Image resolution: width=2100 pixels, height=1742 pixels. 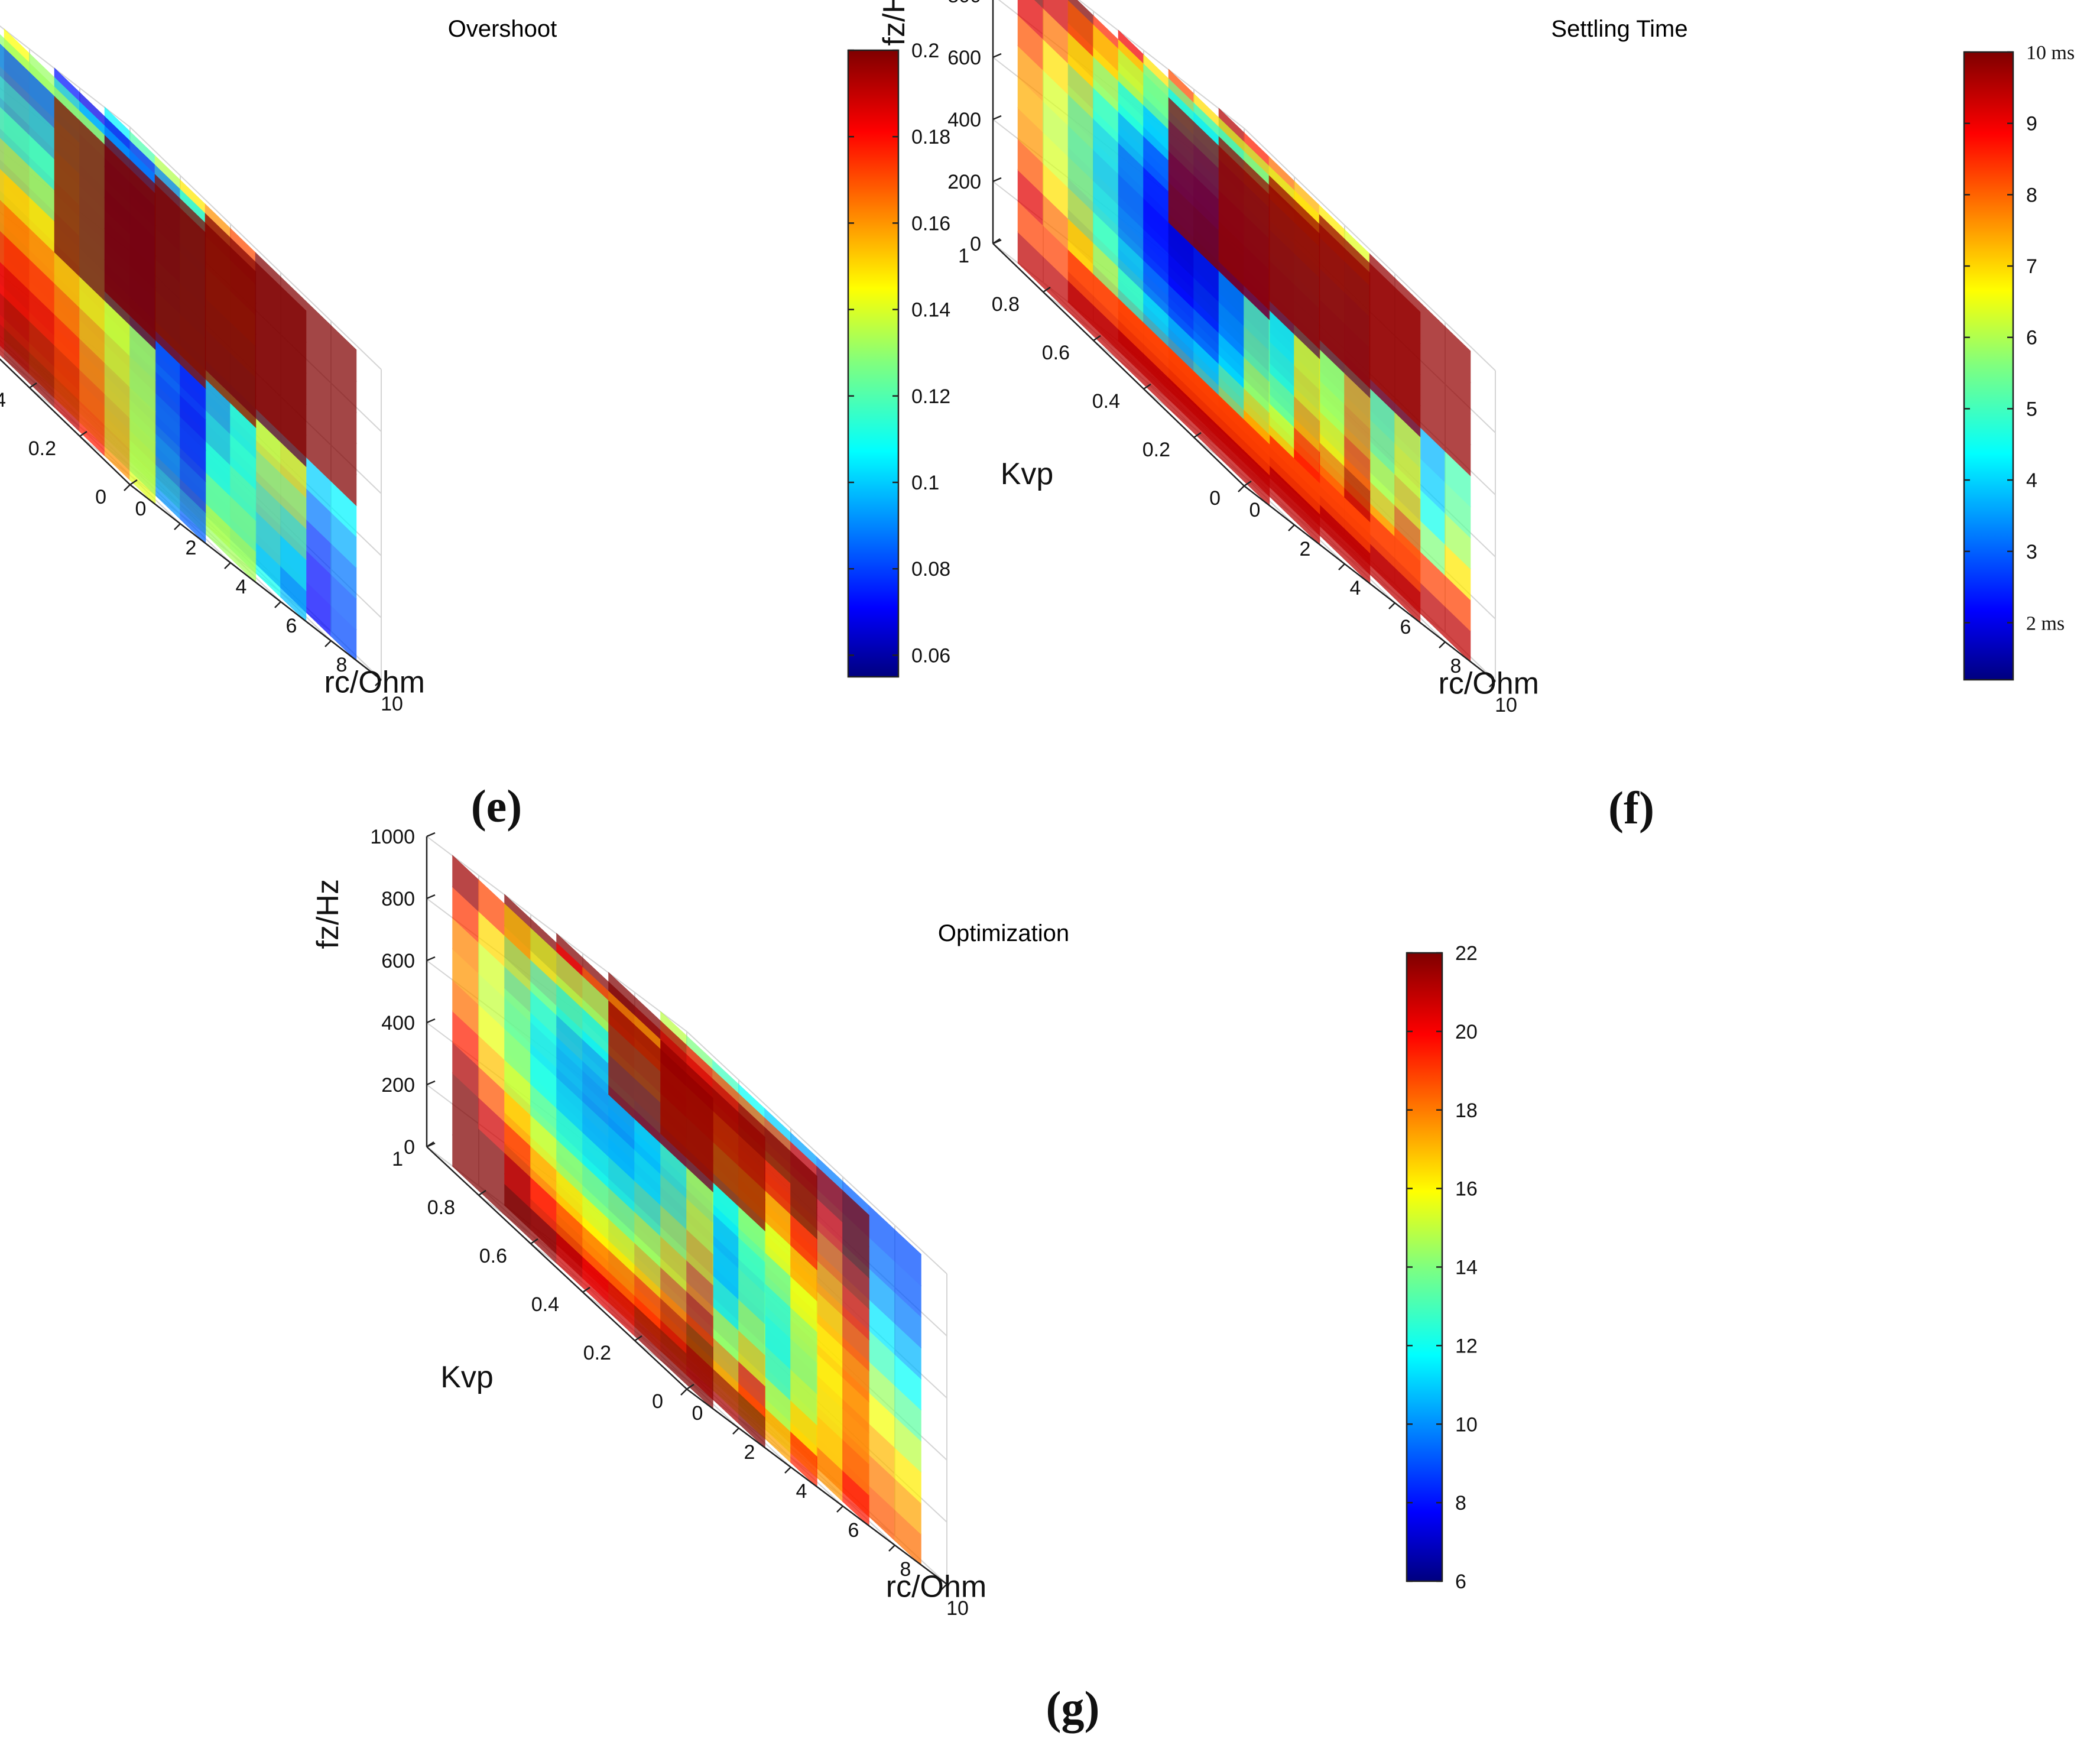 I want to click on colorbar-tick-label: 0.2, so click(x=925, y=51).